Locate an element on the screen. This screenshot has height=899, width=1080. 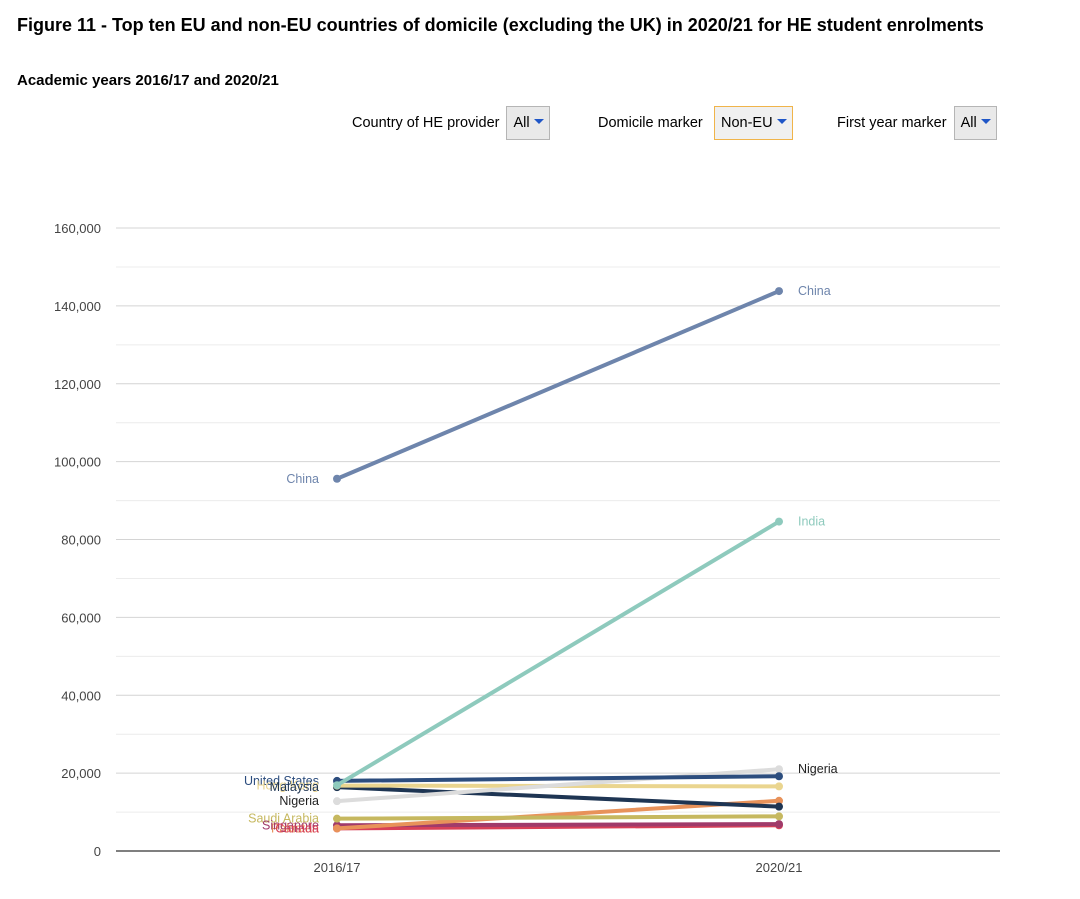
series-line-nigeria is located at coordinates (558, 785).